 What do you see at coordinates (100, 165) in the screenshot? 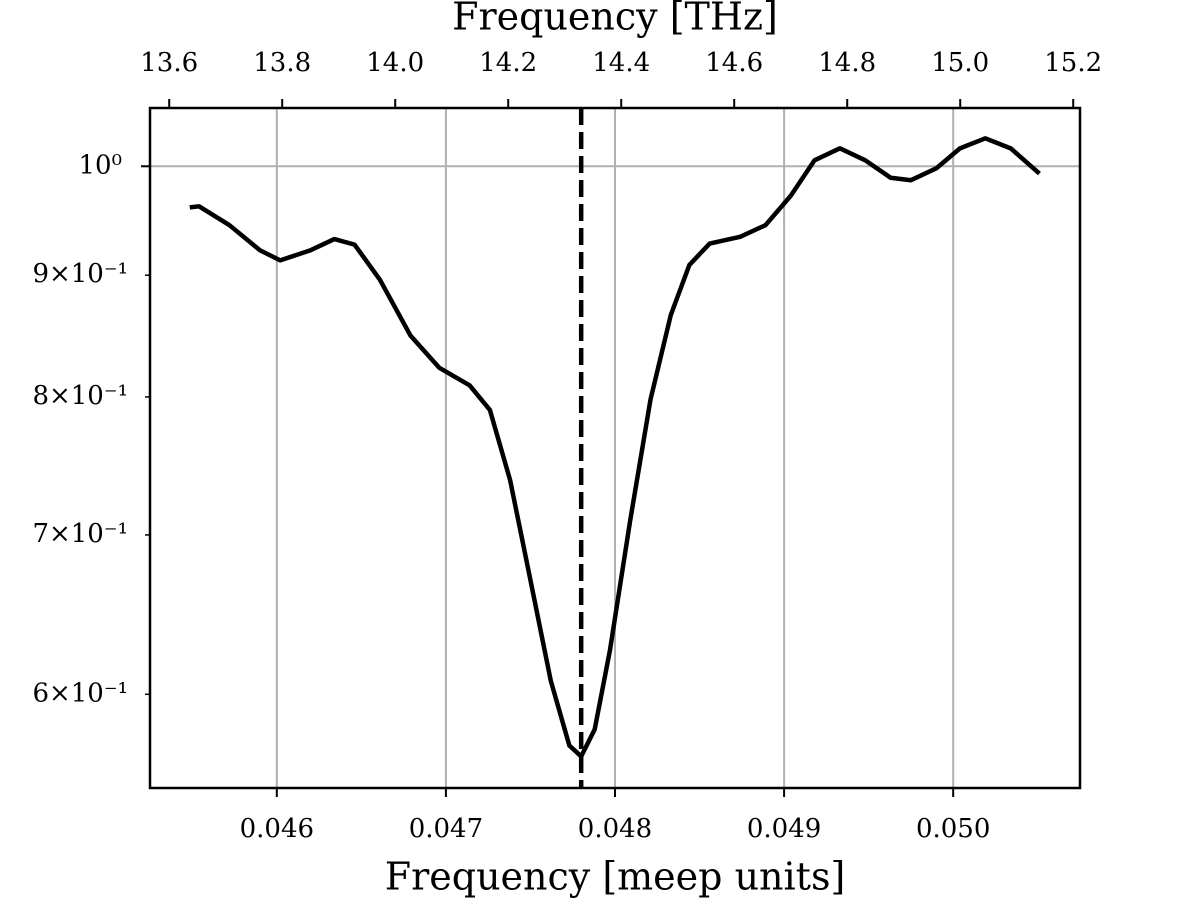
I see `y-tick-label: 10⁰` at bounding box center [100, 165].